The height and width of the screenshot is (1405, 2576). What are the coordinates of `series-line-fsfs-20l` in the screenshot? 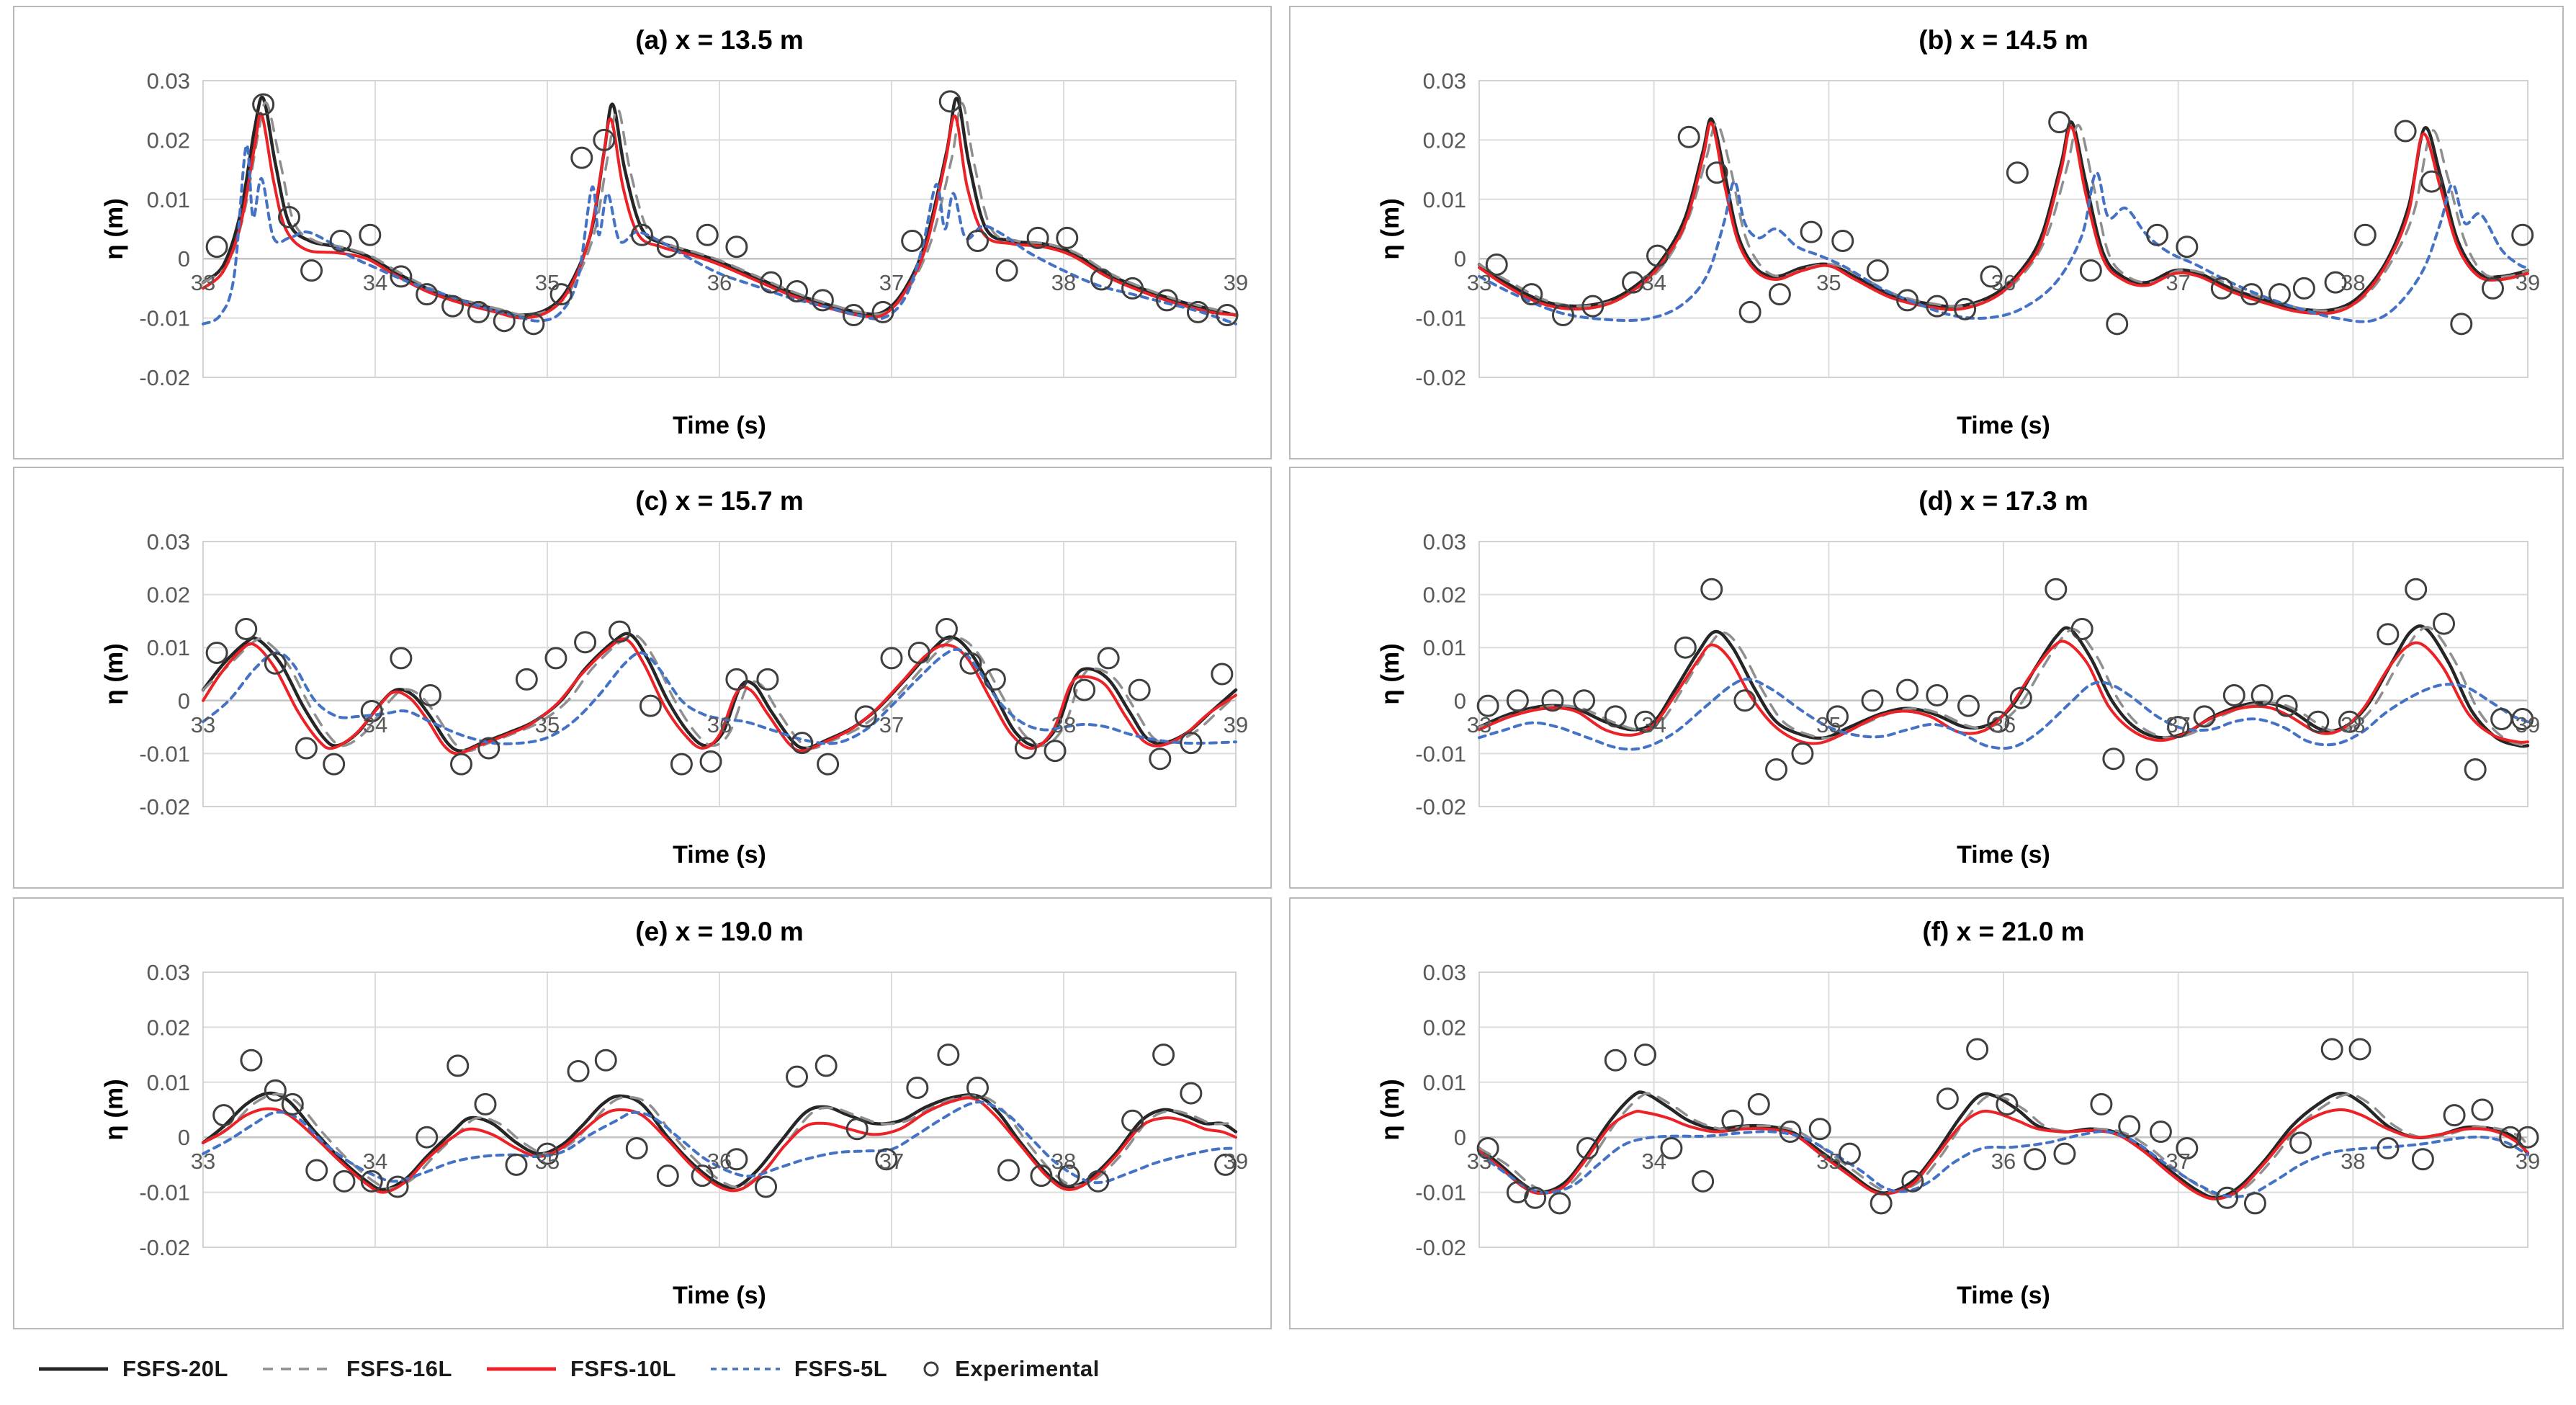 It's located at (2003, 215).